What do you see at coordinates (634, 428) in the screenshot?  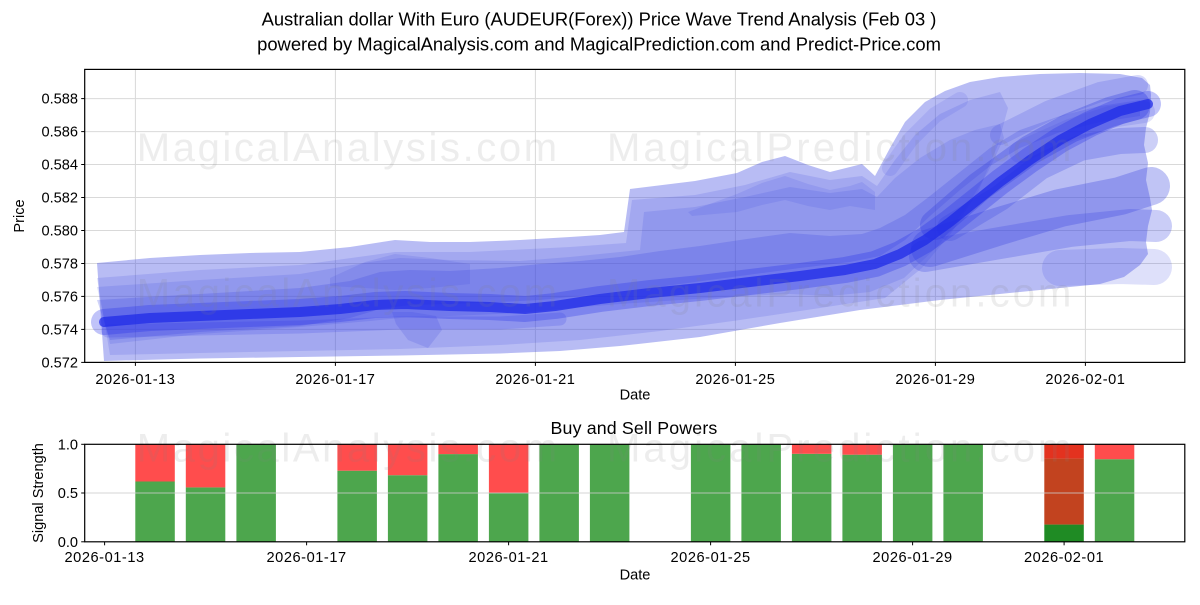 I see `svg-text: Buy and Sell Powers` at bounding box center [634, 428].